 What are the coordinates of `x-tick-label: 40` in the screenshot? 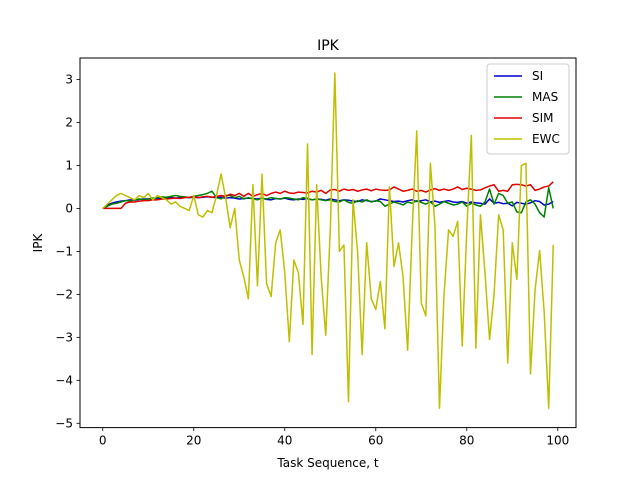 It's located at (284, 441).